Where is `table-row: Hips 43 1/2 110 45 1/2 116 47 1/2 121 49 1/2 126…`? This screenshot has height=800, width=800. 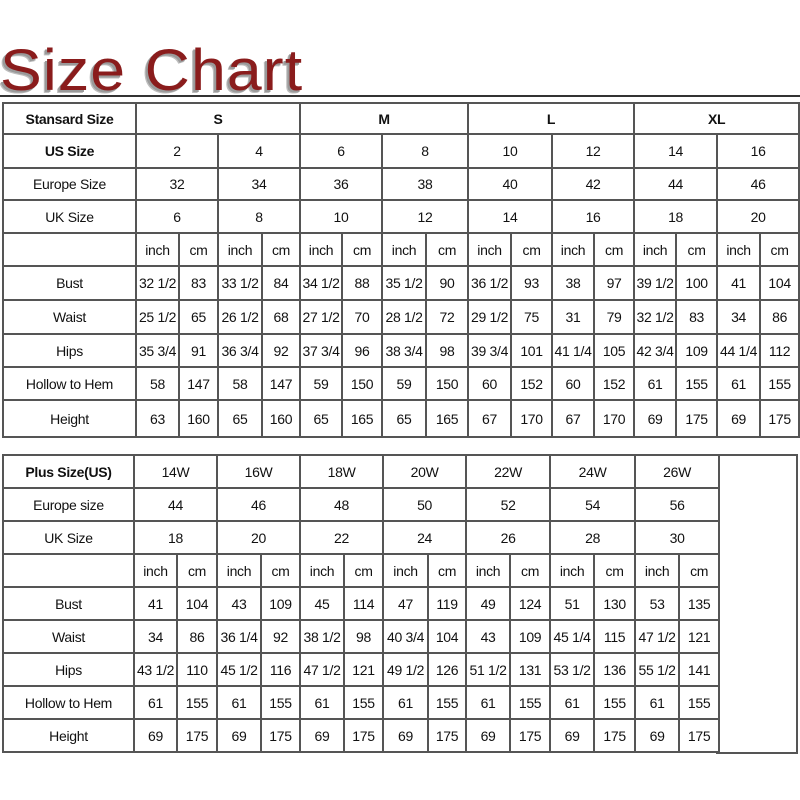 table-row: Hips 43 1/2 110 45 1/2 116 47 1/2 121 49 1/2 126… is located at coordinates (361, 669).